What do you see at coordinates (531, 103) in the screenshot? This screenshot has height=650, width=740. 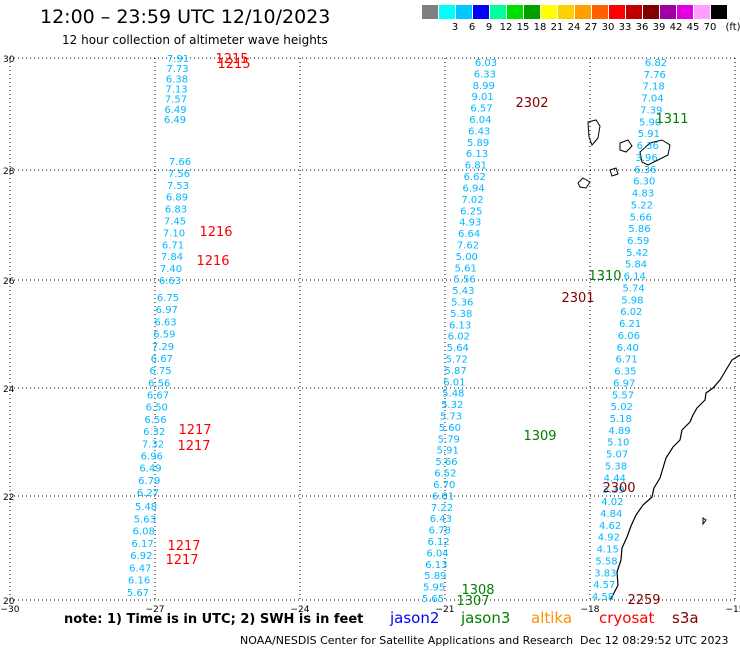 I see `pass-time-label: 2302` at bounding box center [531, 103].